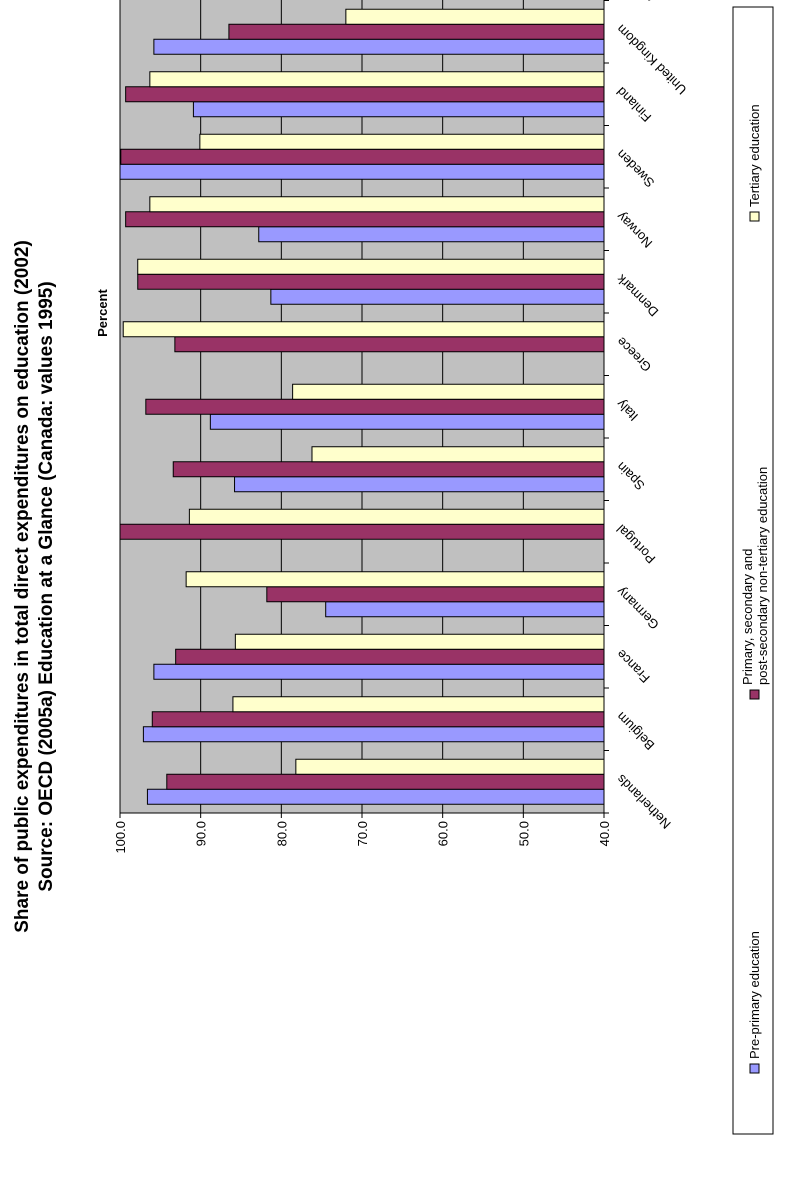  What do you see at coordinates (754, 995) in the screenshot?
I see `legend-label-pre-primary: Pre-primary education` at bounding box center [754, 995].